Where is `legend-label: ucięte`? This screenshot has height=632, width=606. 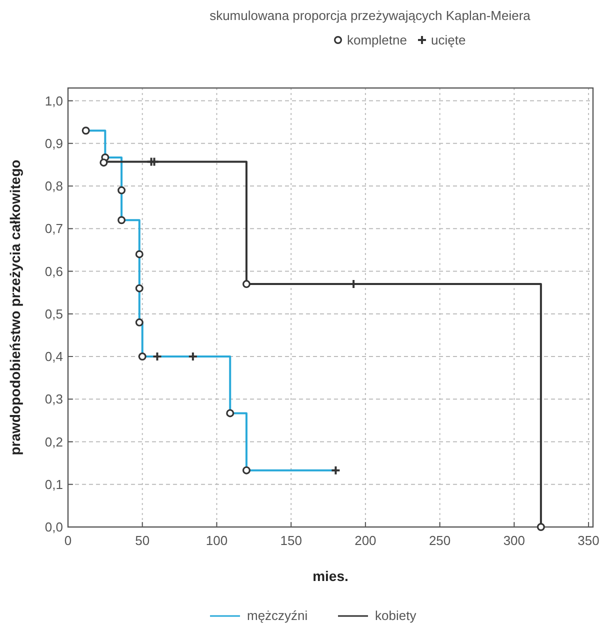
legend-label: ucięte is located at coordinates (448, 40).